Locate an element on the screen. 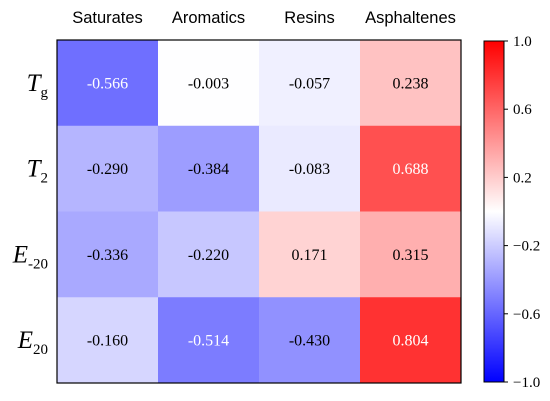 The image size is (550, 401). heatmap-cell-r3-c1 is located at coordinates (209, 340).